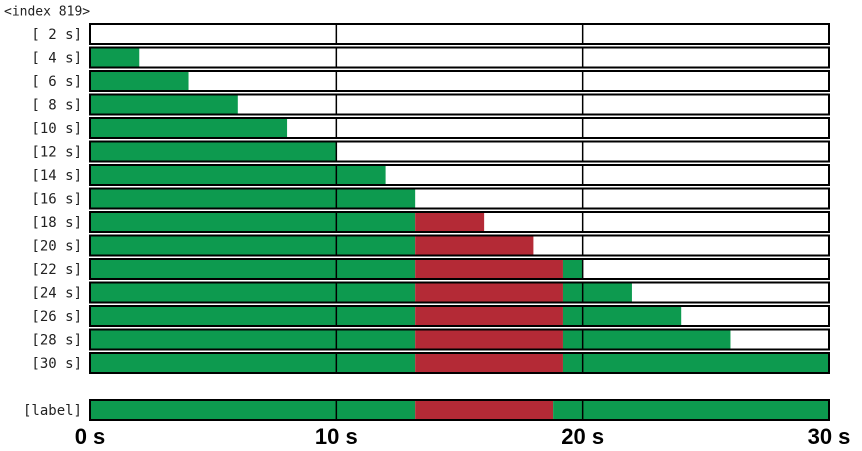 The height and width of the screenshot is (451, 862). I want to click on row-label: [14 s], so click(56, 176).